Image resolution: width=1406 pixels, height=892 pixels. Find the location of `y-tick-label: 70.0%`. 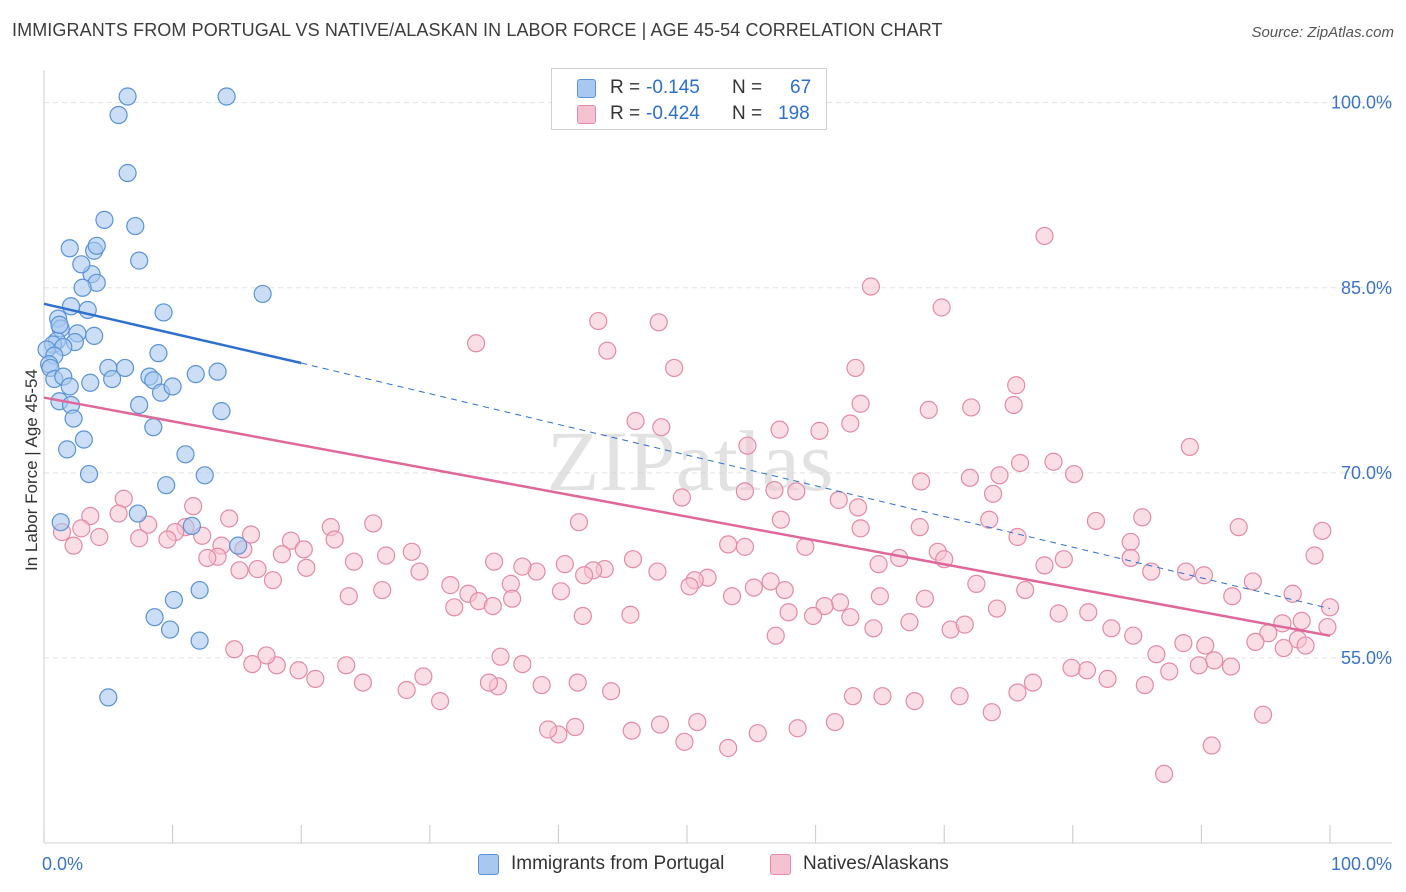

y-tick-label: 70.0% is located at coordinates (1366, 473).